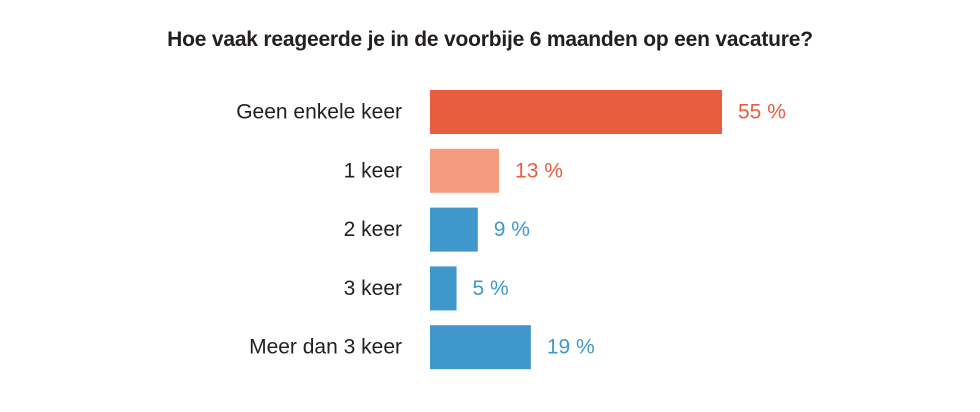 The width and height of the screenshot is (980, 412). I want to click on value-label: 19 %, so click(571, 347).